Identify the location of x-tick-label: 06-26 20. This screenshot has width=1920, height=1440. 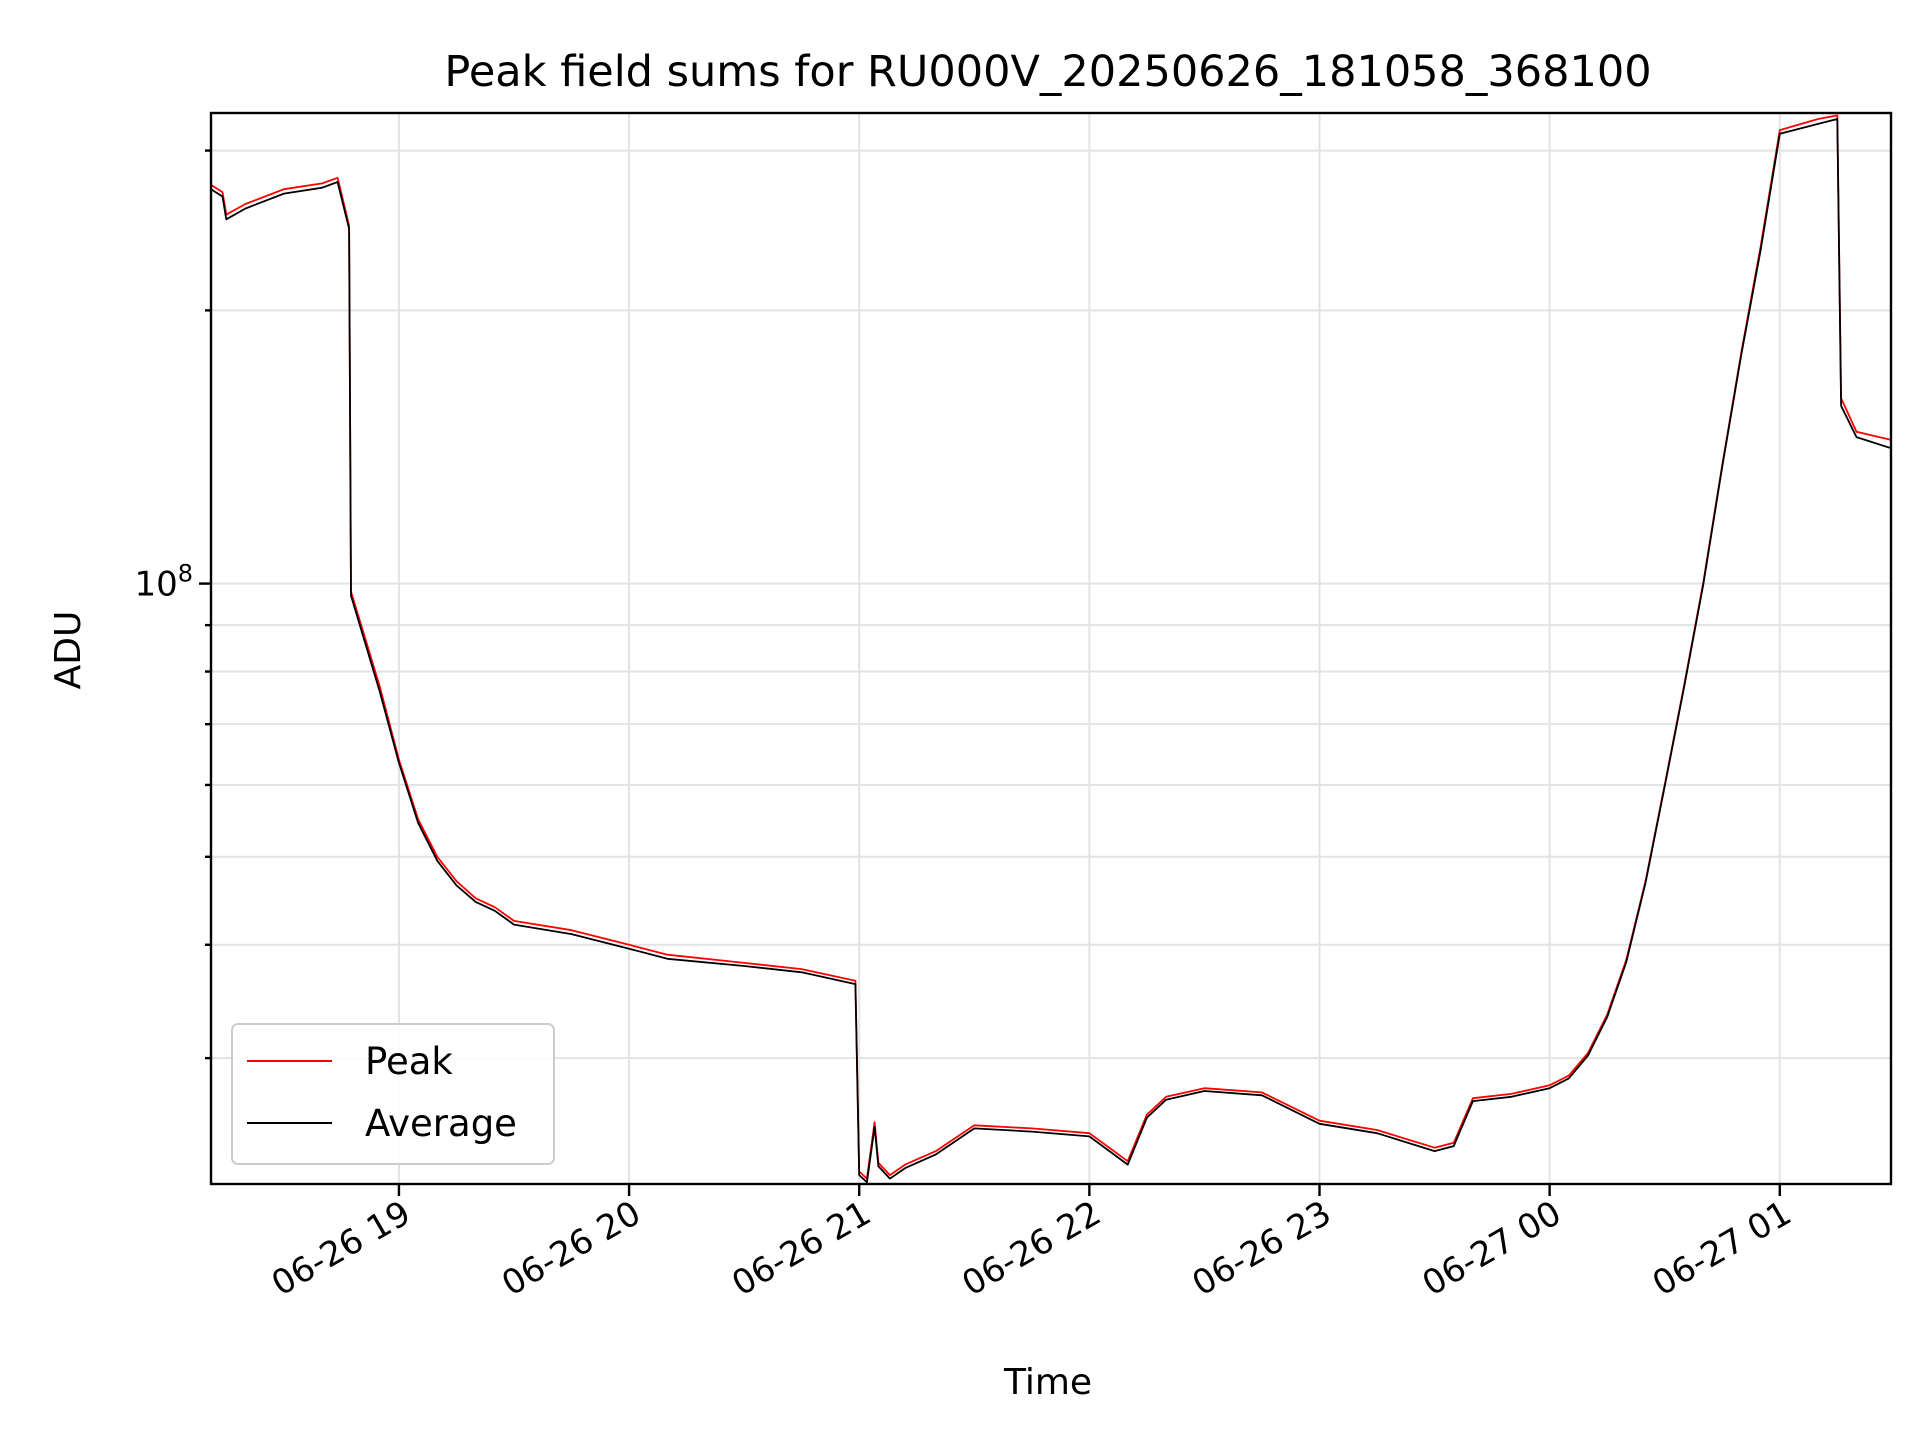
(571, 1248).